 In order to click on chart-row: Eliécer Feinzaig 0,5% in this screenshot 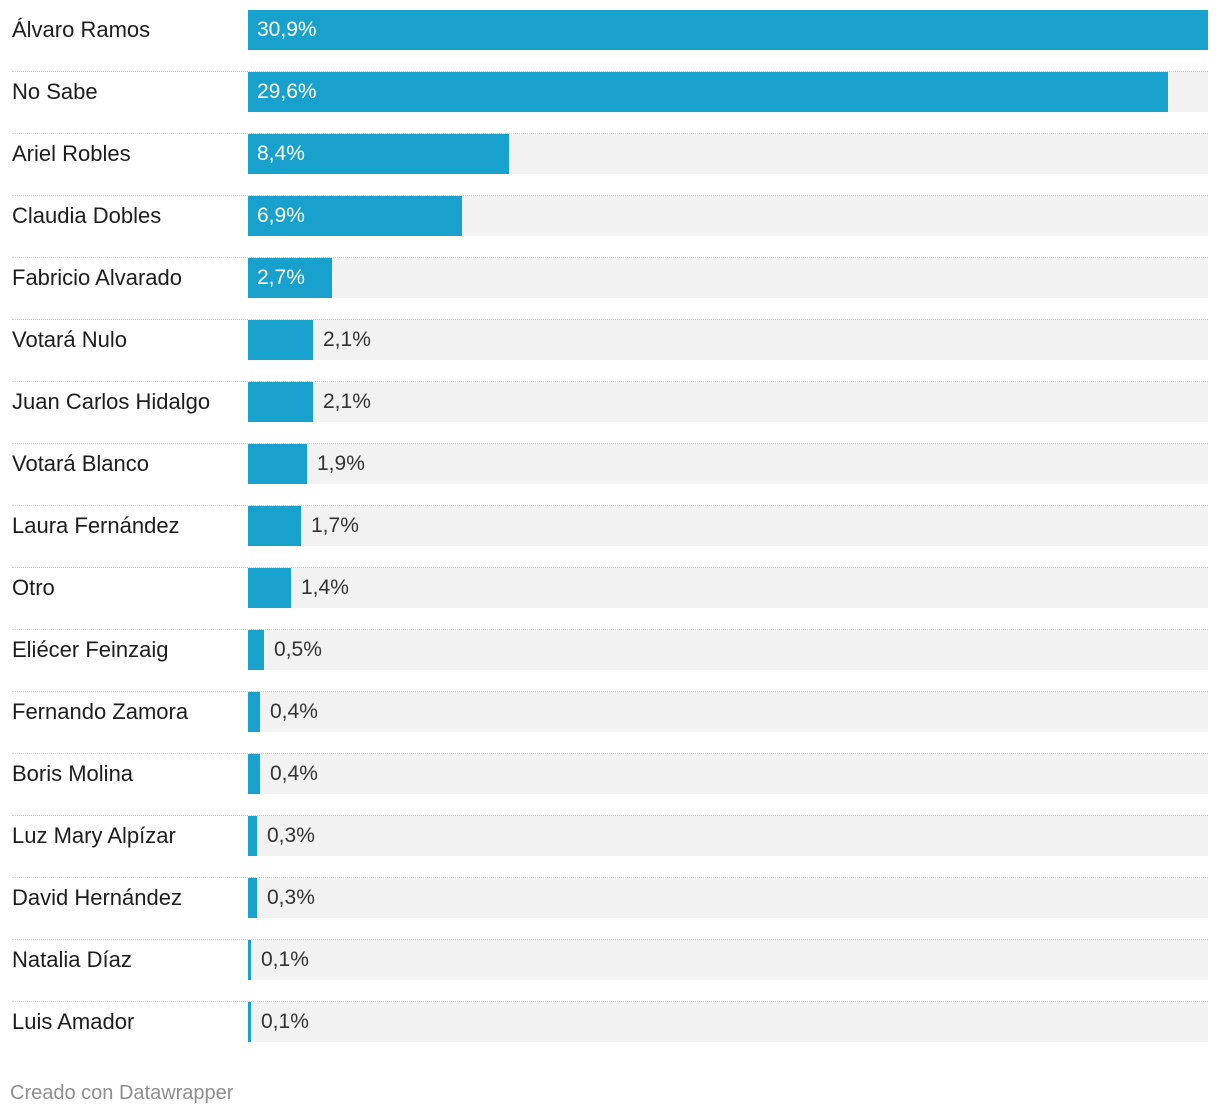, I will do `click(610, 661)`.